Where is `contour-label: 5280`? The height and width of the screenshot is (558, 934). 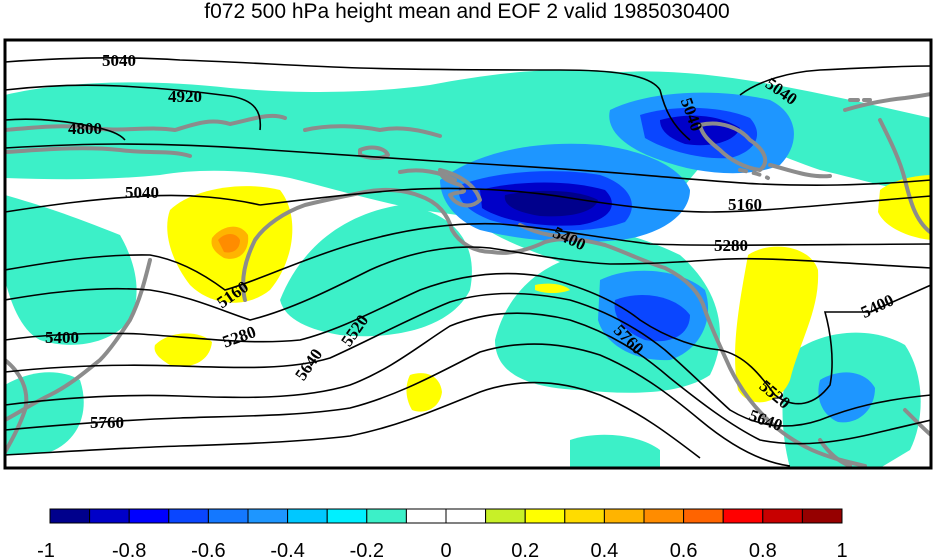 contour-label: 5280 is located at coordinates (731, 245).